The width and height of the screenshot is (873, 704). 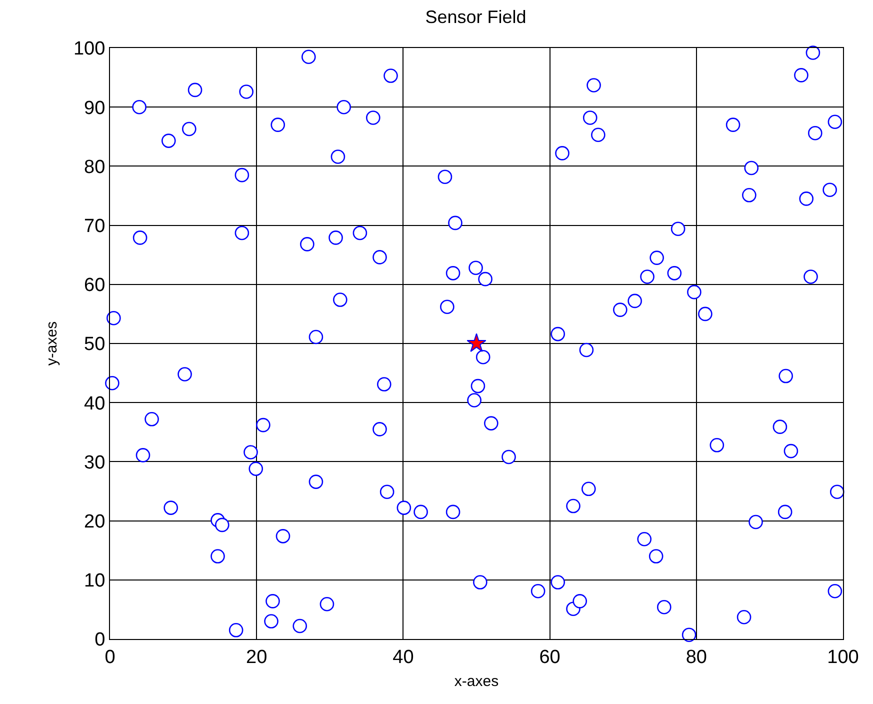 What do you see at coordinates (95, 226) in the screenshot?
I see `y-tick-label: 70` at bounding box center [95, 226].